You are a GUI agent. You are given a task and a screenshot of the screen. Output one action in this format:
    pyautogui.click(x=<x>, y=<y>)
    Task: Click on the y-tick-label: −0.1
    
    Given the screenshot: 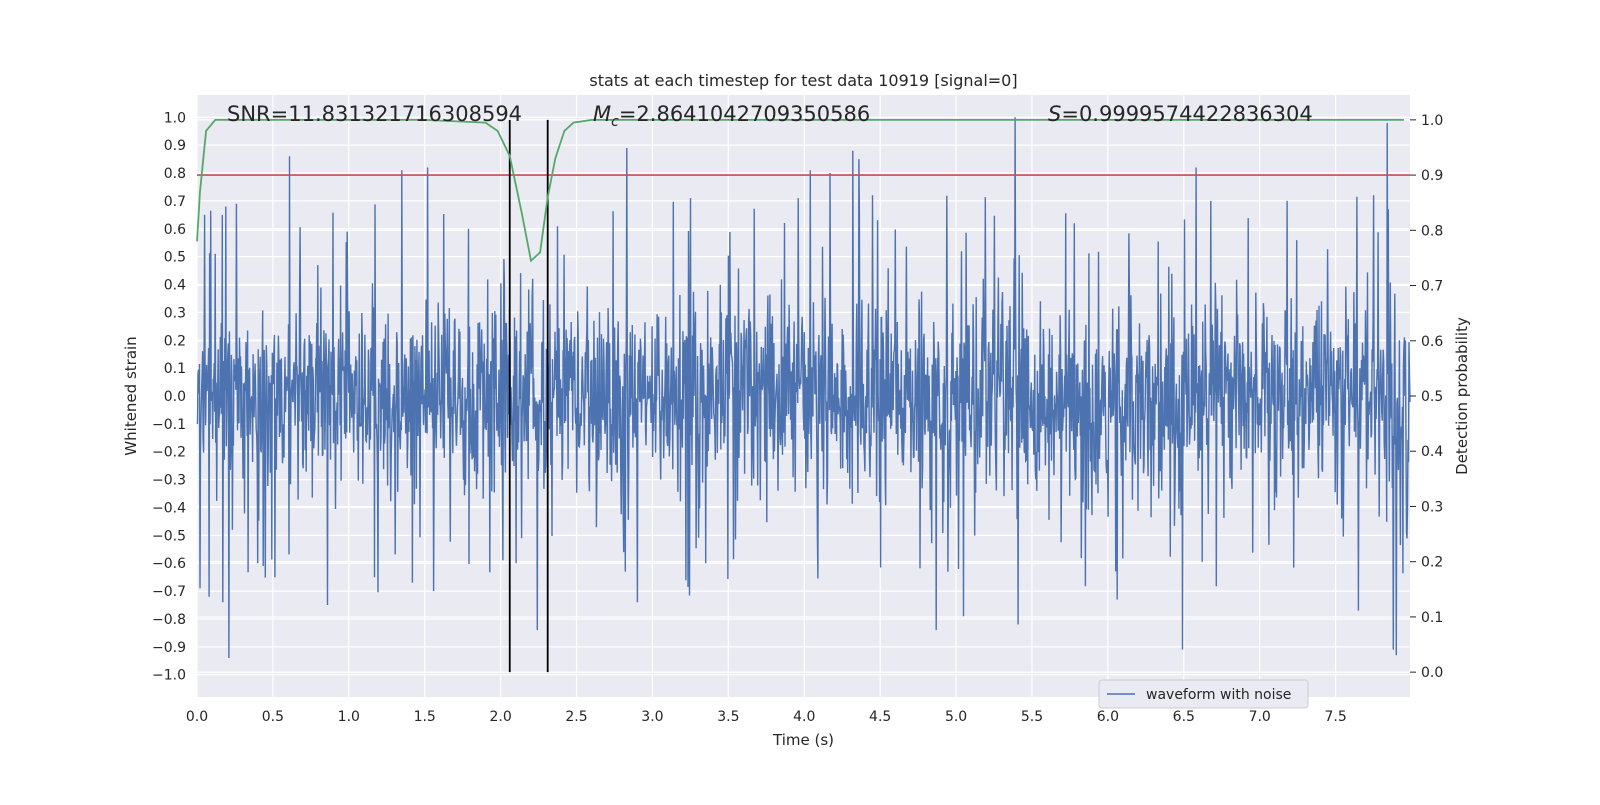 What is the action you would take?
    pyautogui.click(x=169, y=425)
    